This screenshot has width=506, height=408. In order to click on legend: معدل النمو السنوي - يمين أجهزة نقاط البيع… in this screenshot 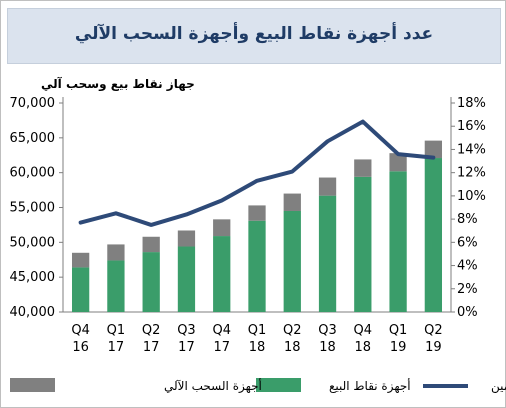, I will do `click(258, 386)`.